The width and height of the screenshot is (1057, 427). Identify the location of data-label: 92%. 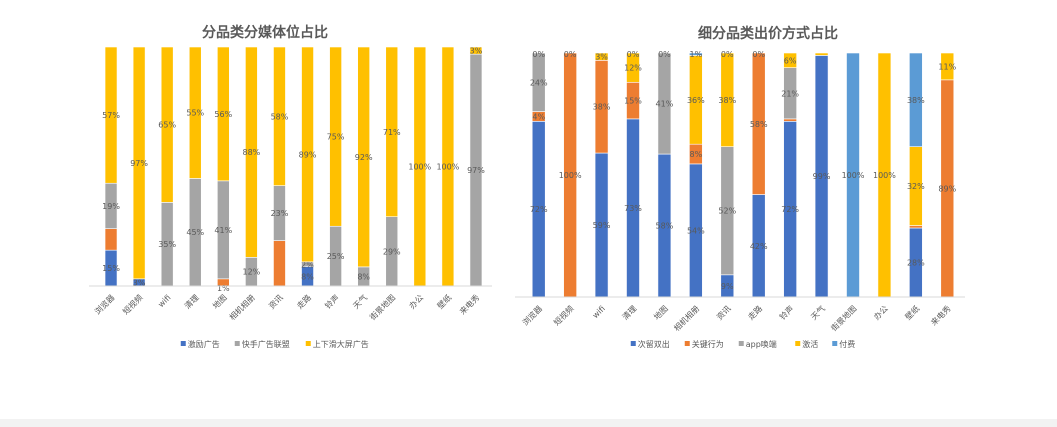
(364, 157).